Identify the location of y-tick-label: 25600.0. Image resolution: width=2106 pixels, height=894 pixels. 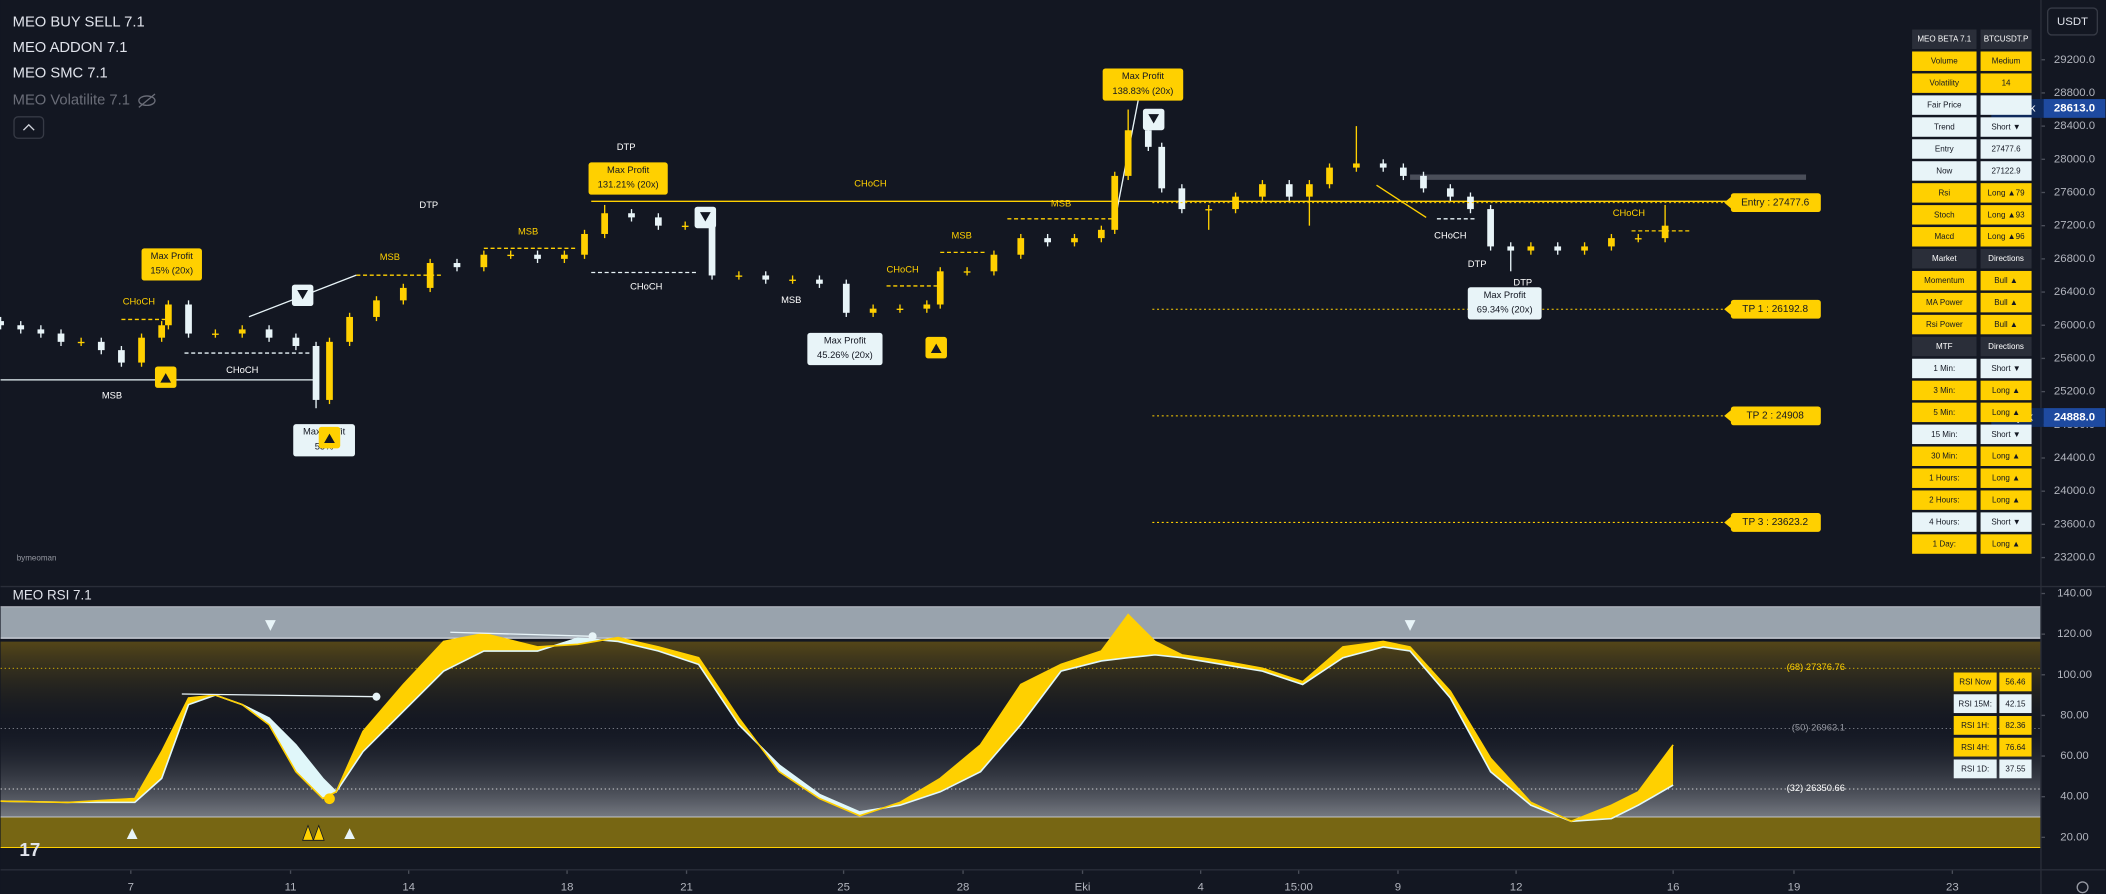
(2074, 358).